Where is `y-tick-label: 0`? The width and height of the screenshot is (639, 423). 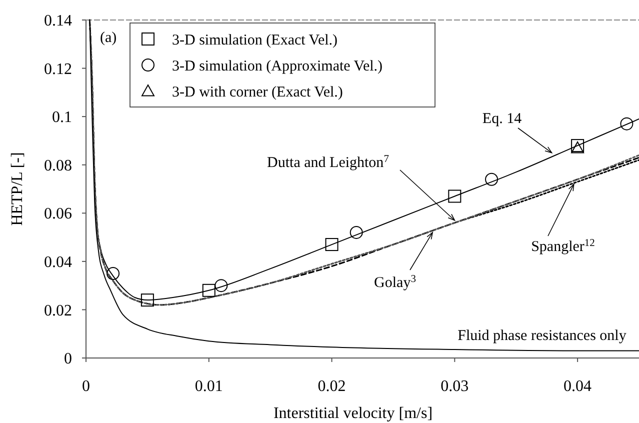
y-tick-label: 0 is located at coordinates (68, 359).